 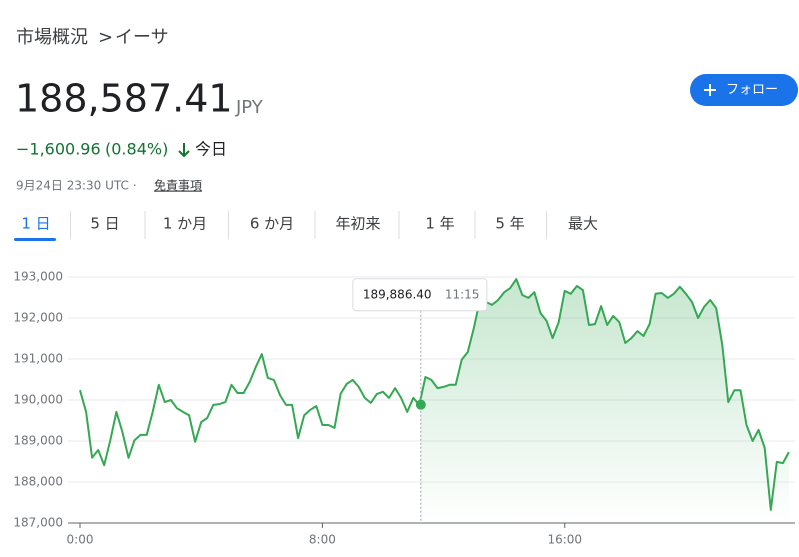 What do you see at coordinates (185, 224) in the screenshot?
I see `range-tab: 1 か月` at bounding box center [185, 224].